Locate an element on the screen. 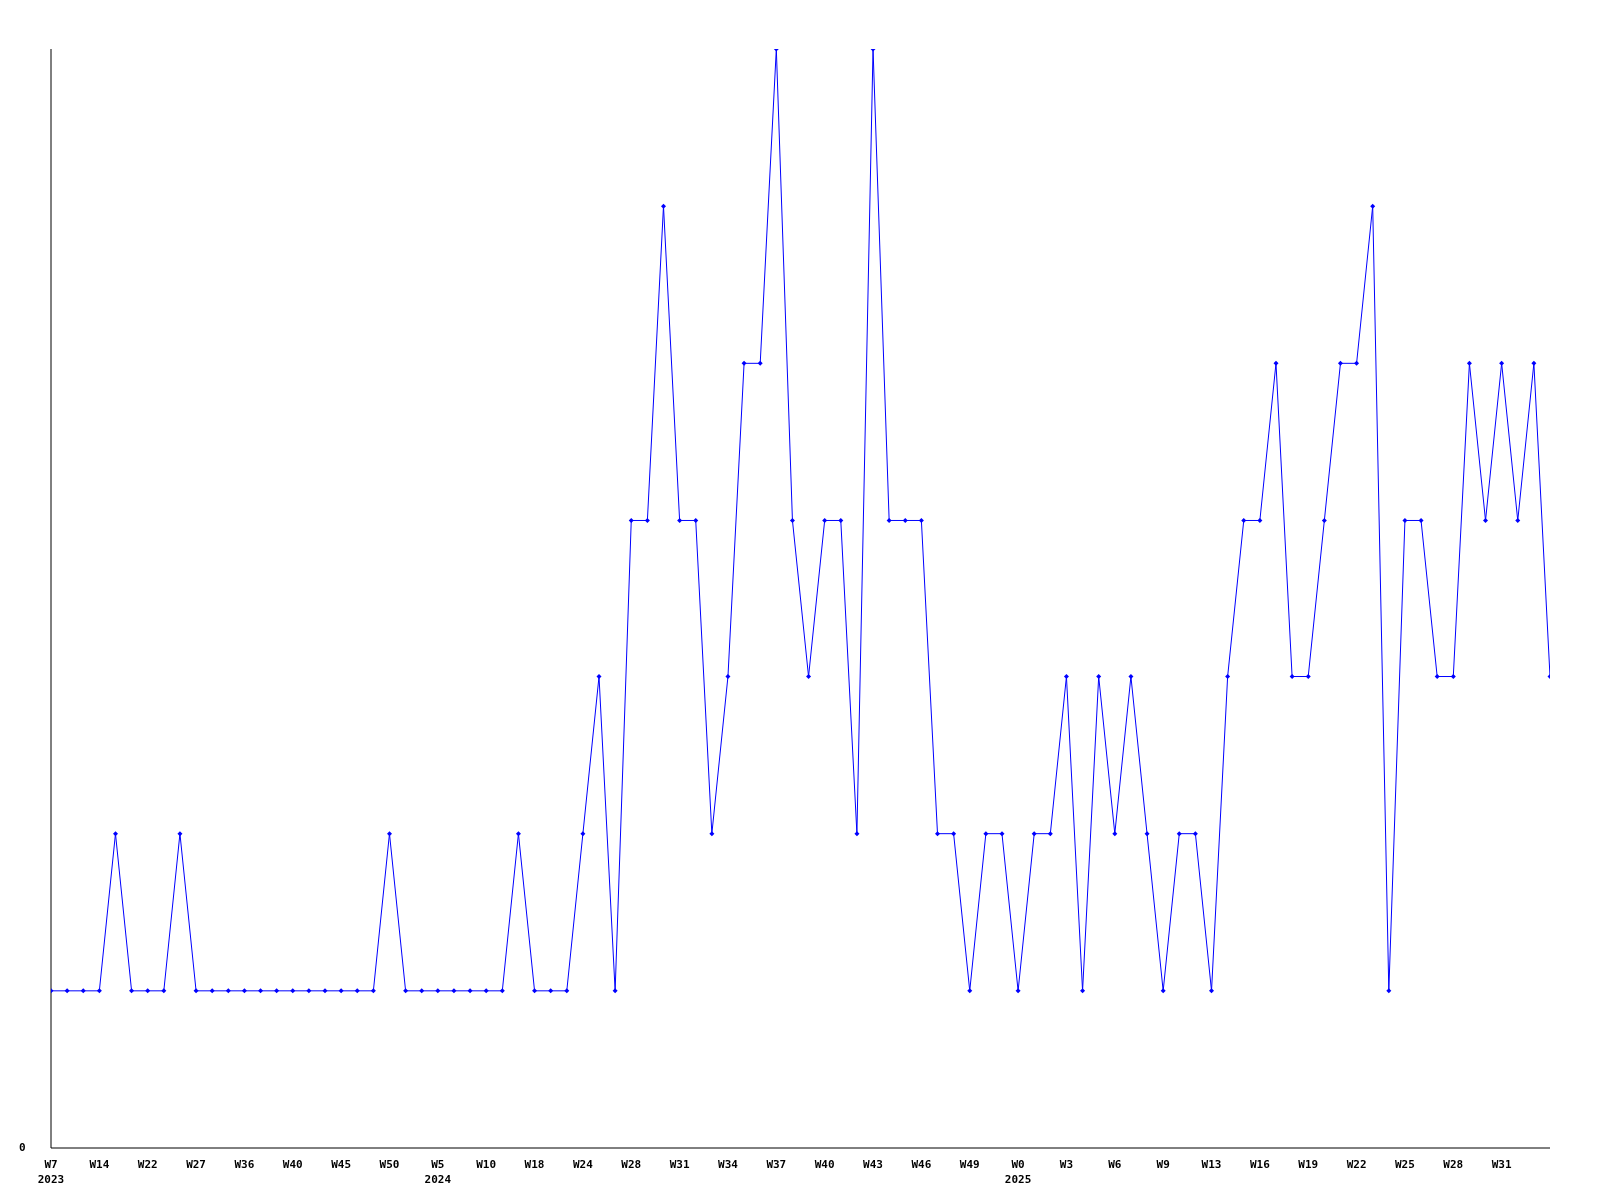 This screenshot has height=1200, width=1600. x-tick-label: W18 is located at coordinates (534, 1164).